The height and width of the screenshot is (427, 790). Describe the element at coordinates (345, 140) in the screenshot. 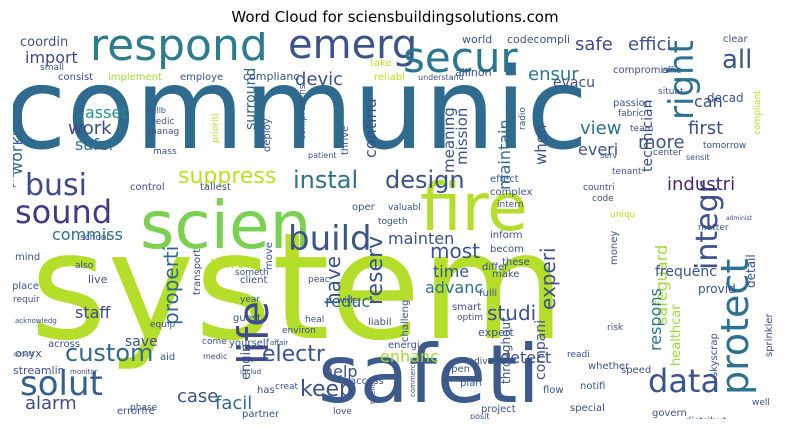

I see `word-thrive: thrive` at that location.